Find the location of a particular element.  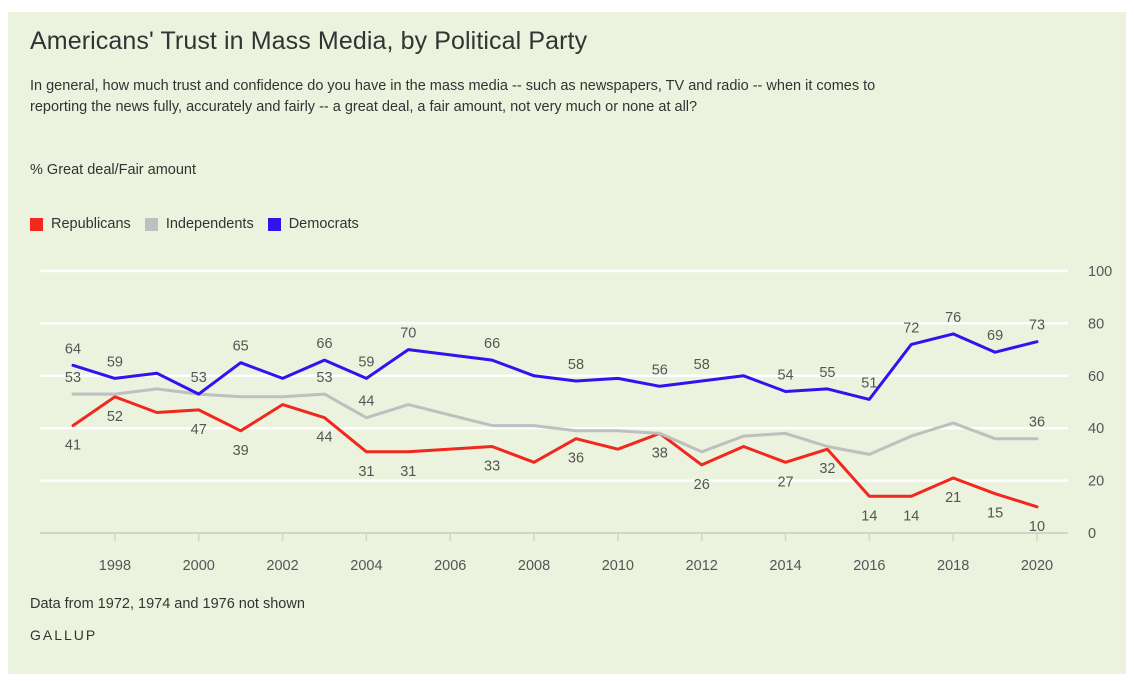

data-label-republicans-2004: 31 is located at coordinates (366, 472).